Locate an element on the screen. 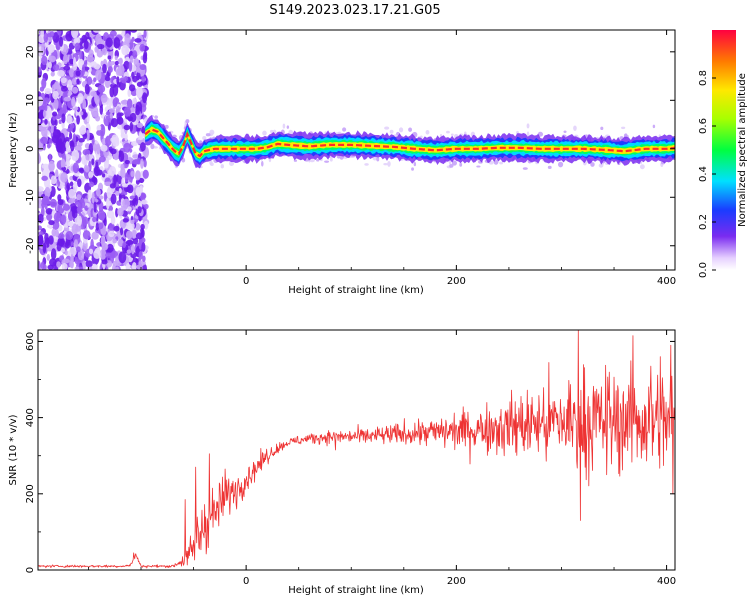 This screenshot has width=750, height=600. colorbar-tick-label: 0.0 is located at coordinates (703, 270).